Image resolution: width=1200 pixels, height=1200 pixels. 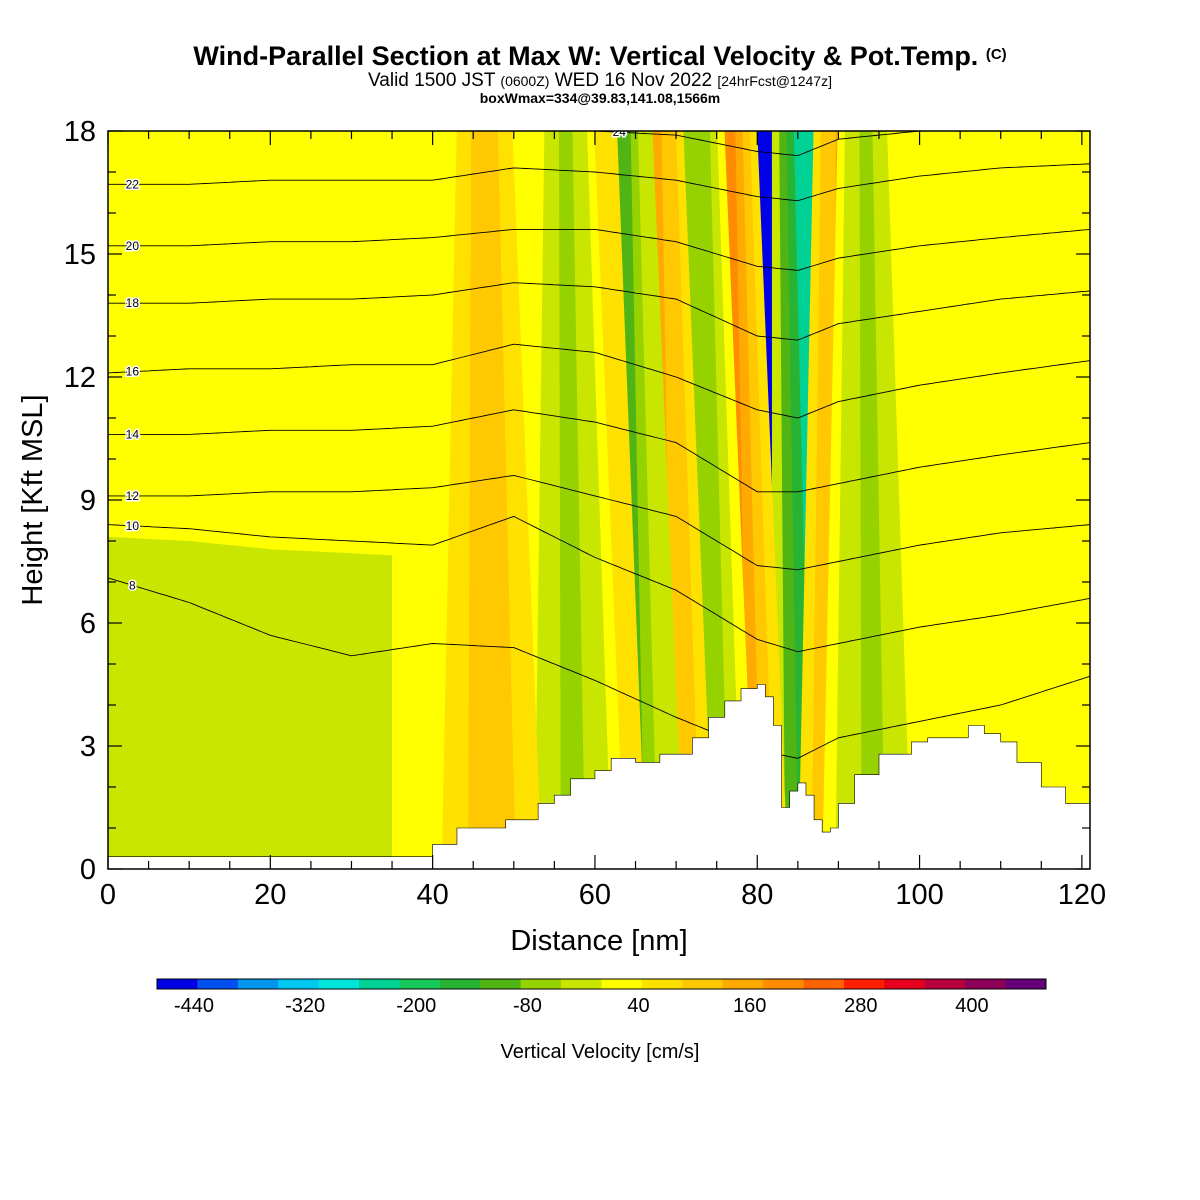 What do you see at coordinates (133, 496) in the screenshot?
I see `contour-label: 12` at bounding box center [133, 496].